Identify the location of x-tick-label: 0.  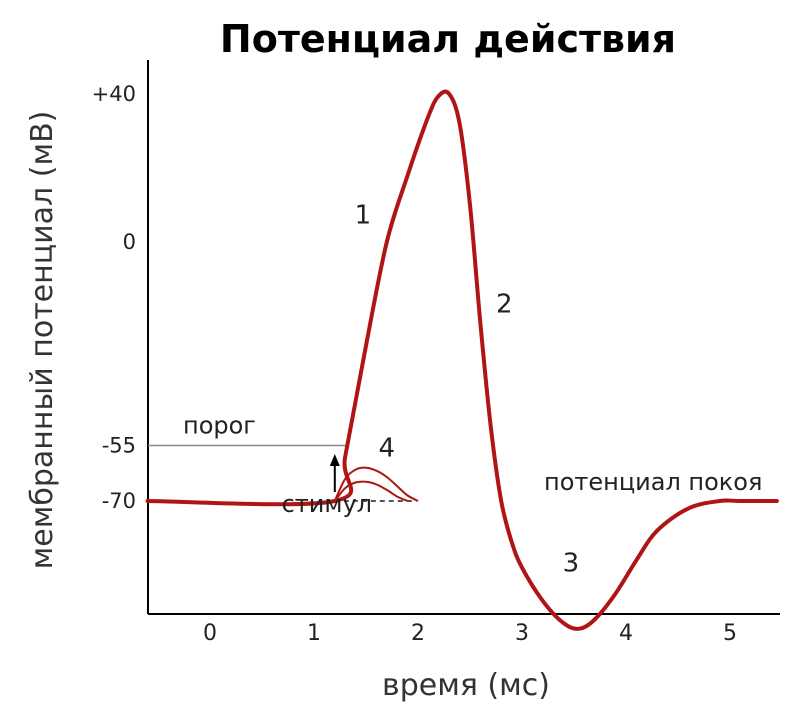
(210, 633).